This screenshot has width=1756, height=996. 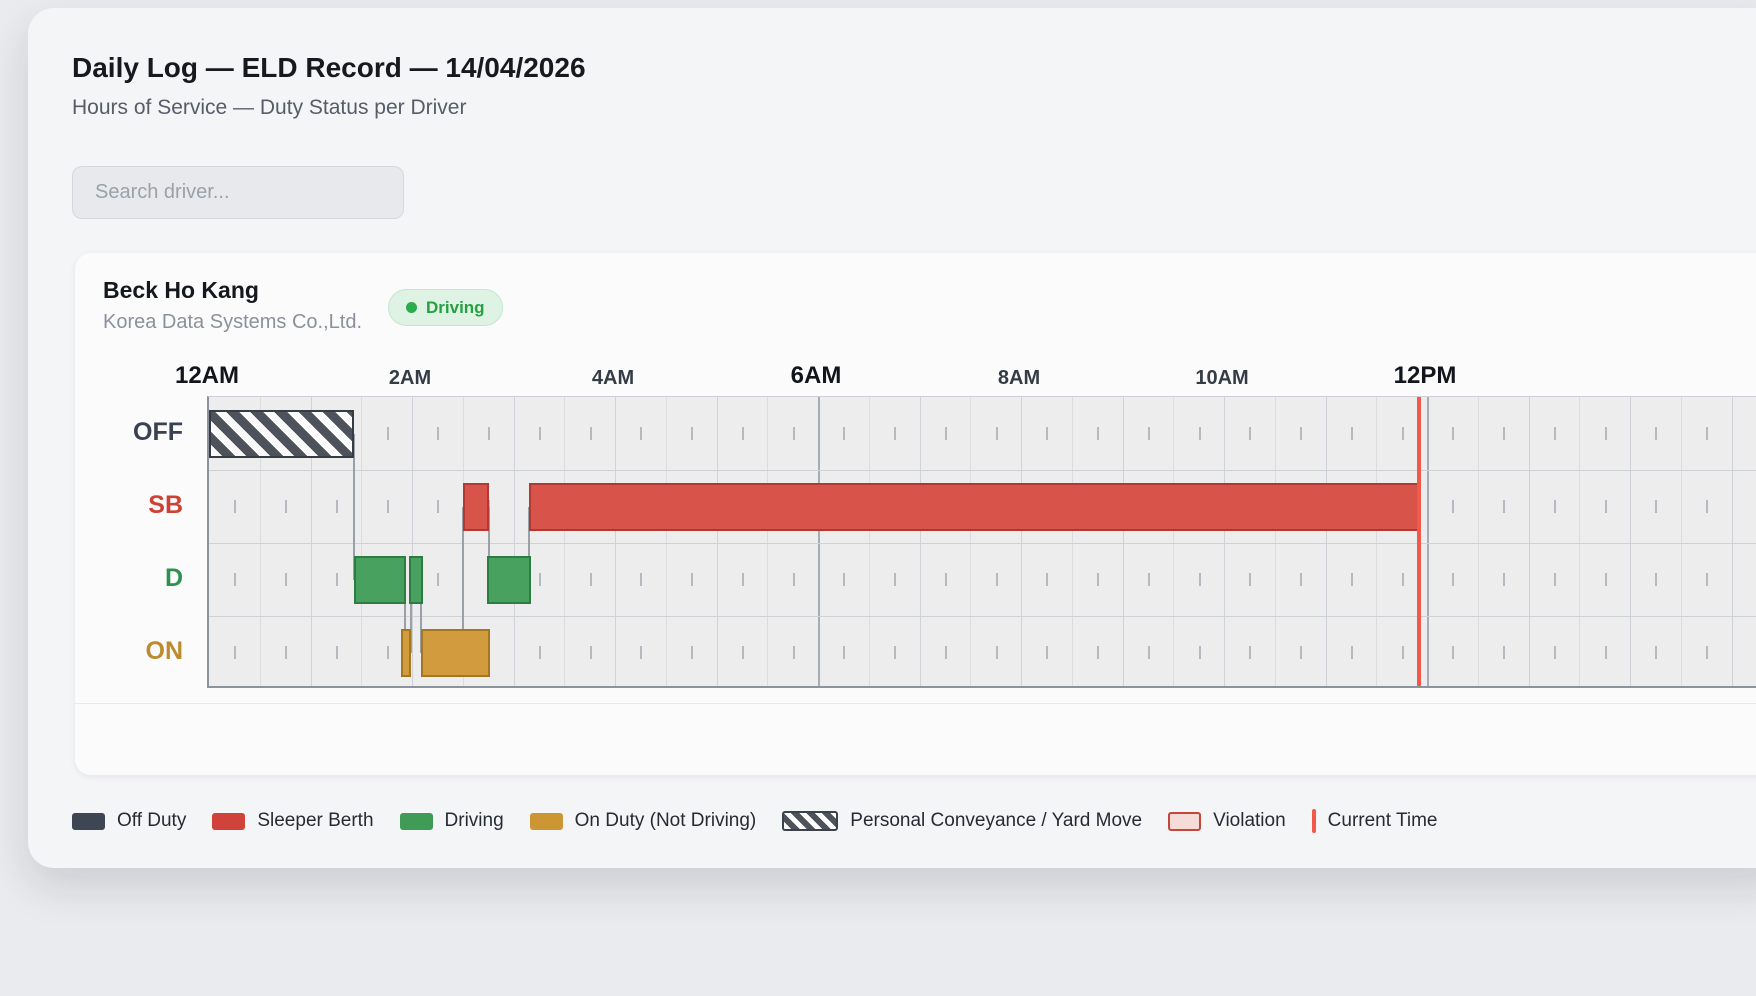 I want to click on legend-label: Current Time, so click(x=1382, y=820).